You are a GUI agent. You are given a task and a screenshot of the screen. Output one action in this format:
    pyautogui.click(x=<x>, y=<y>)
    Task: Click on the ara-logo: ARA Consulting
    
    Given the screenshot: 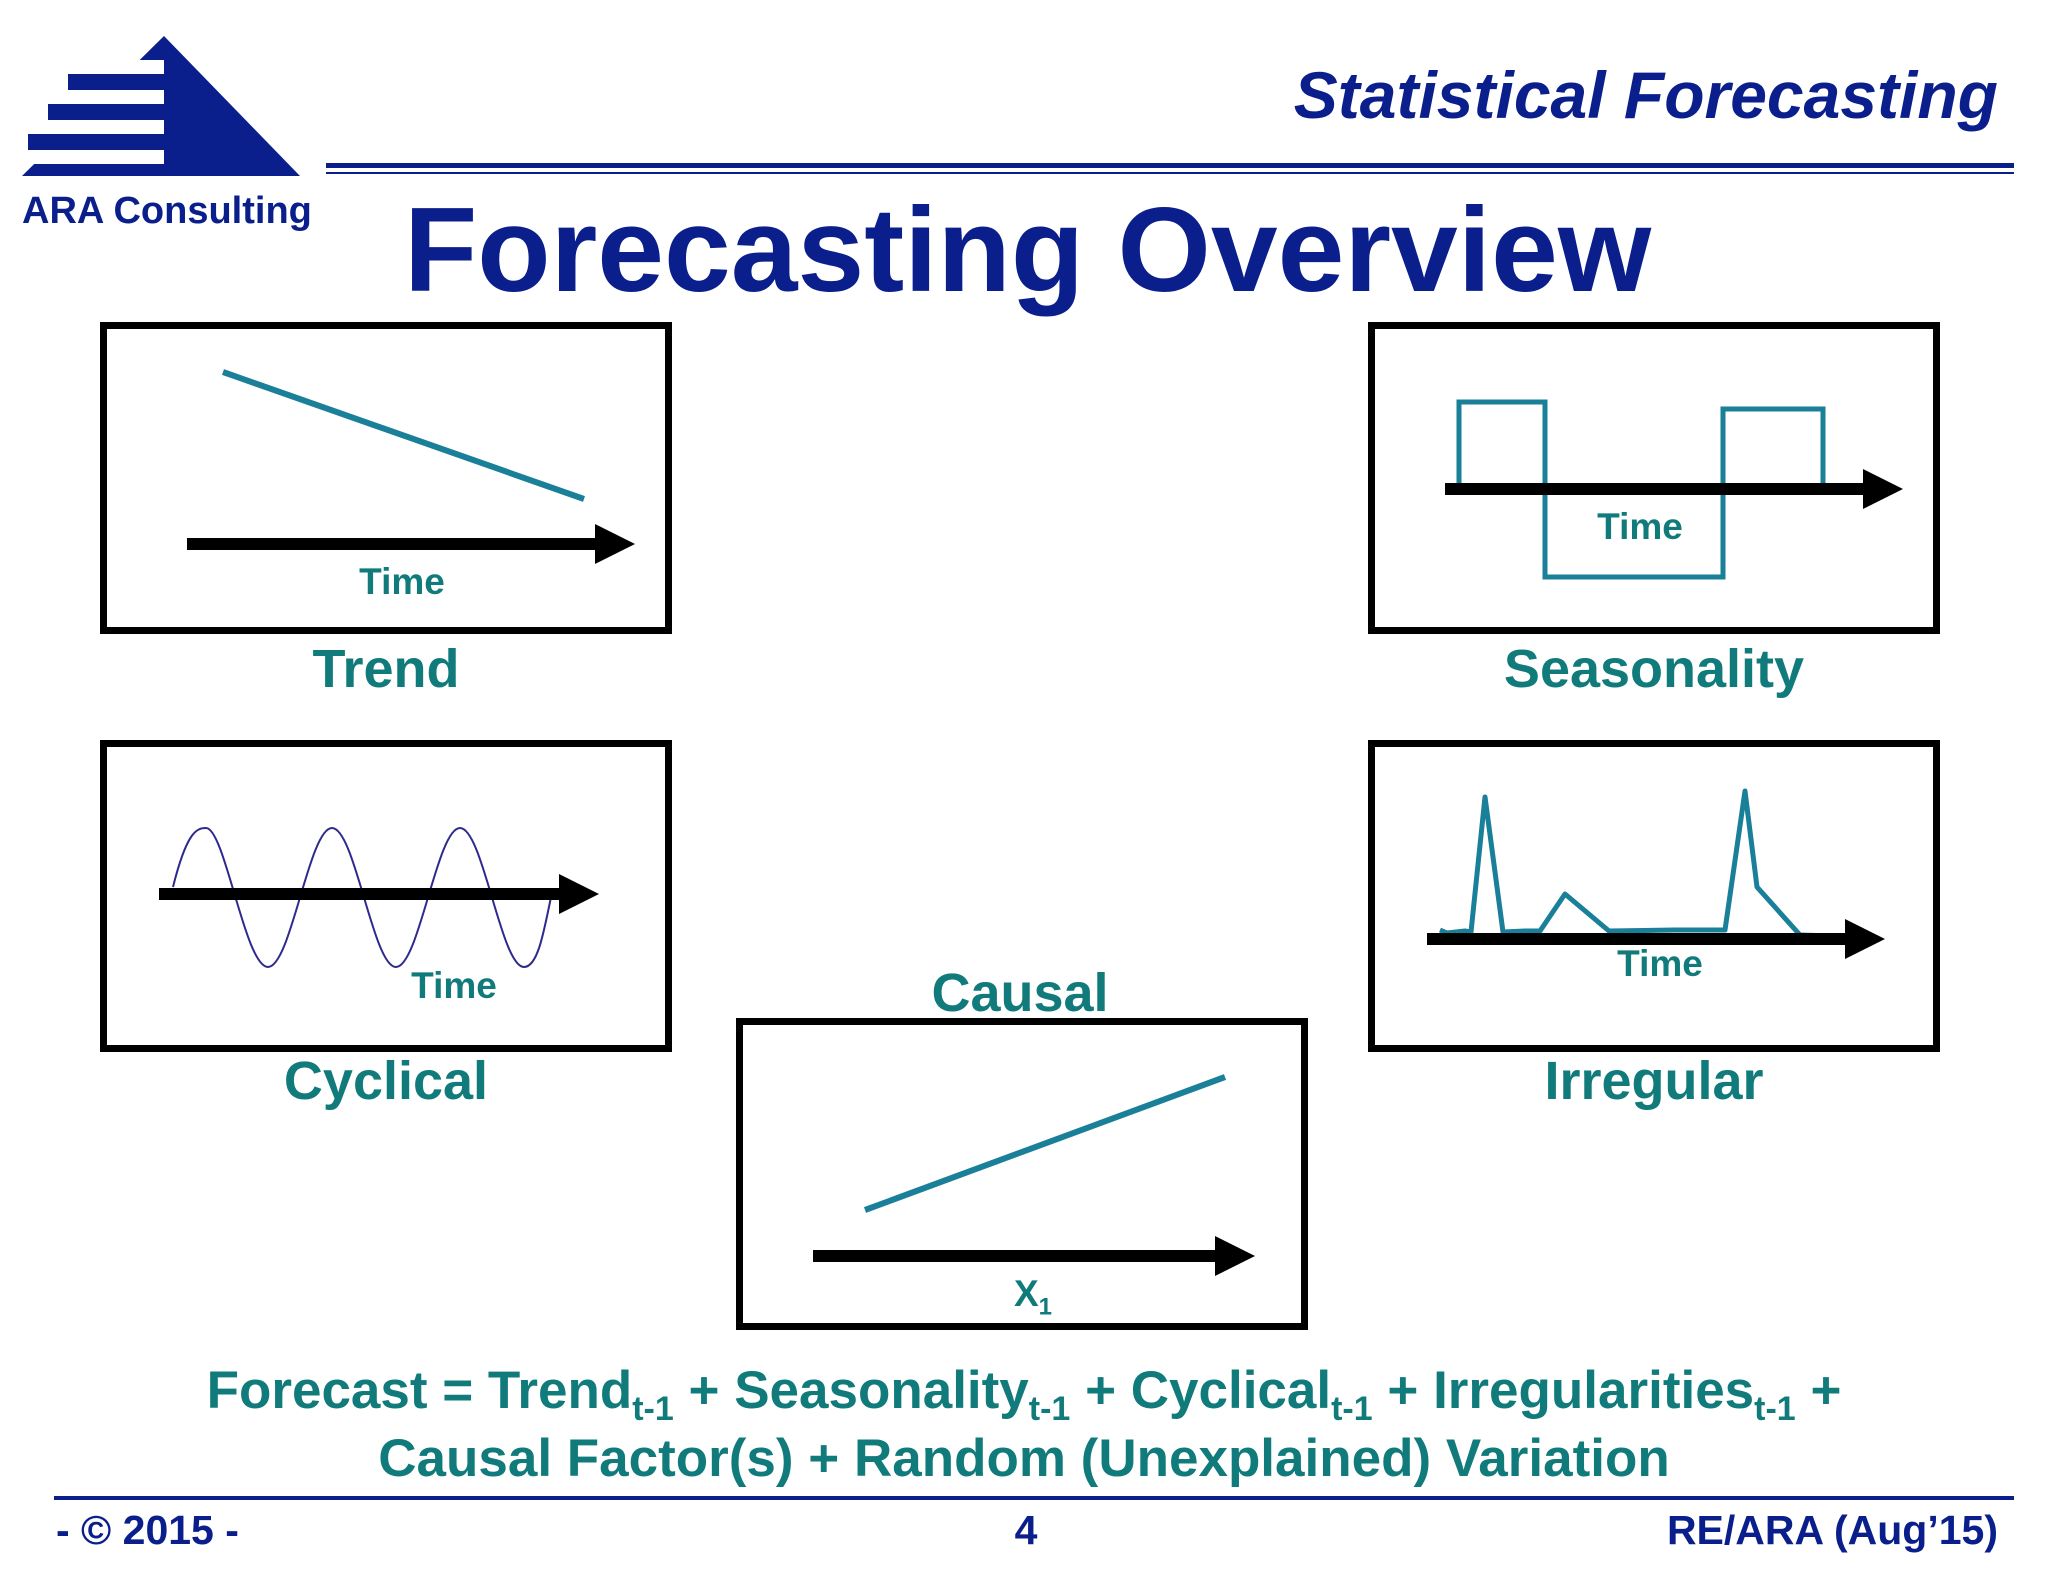 What is the action you would take?
    pyautogui.click(x=174, y=135)
    